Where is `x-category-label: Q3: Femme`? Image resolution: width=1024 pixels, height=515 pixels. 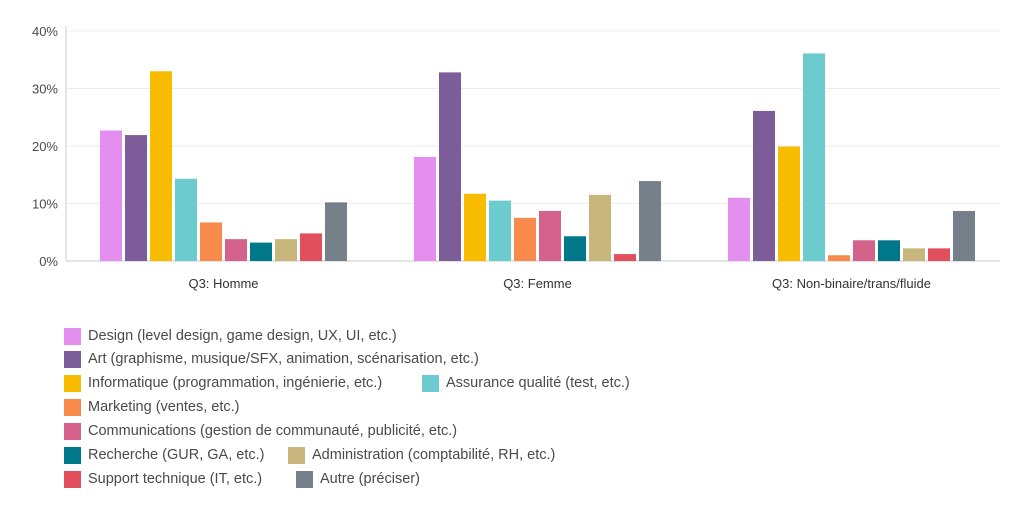 x-category-label: Q3: Femme is located at coordinates (537, 283).